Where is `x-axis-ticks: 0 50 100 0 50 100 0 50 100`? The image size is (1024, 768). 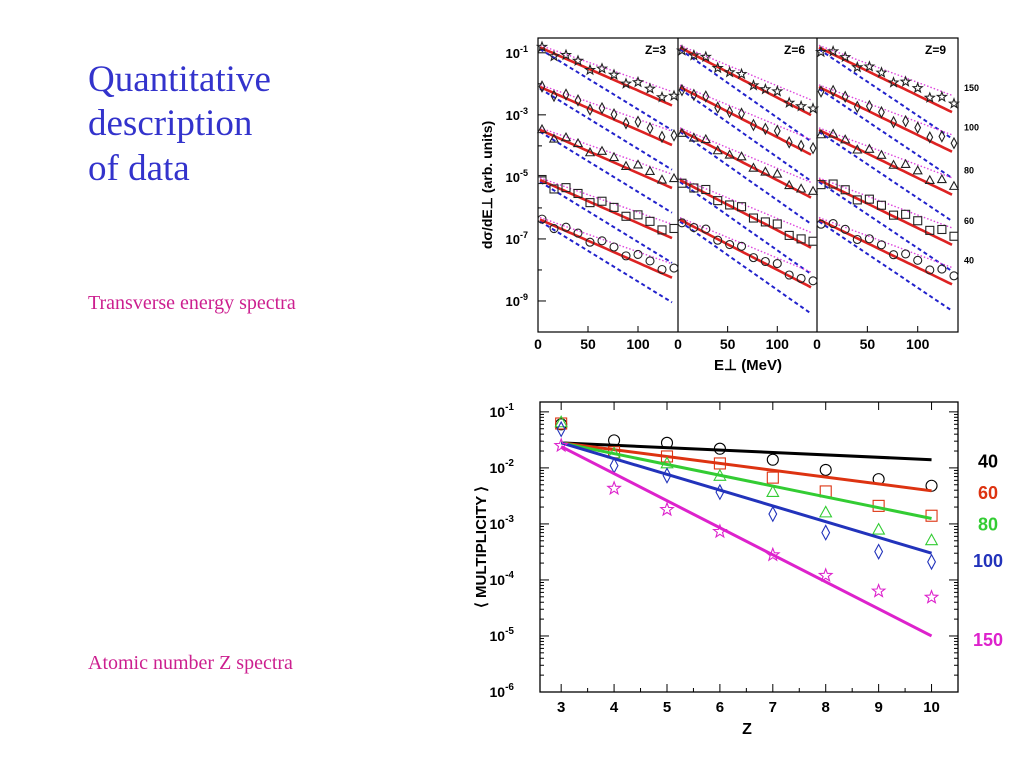
x-axis-ticks: 0 50 100 0 50 100 0 50 100 is located at coordinates (732, 339).